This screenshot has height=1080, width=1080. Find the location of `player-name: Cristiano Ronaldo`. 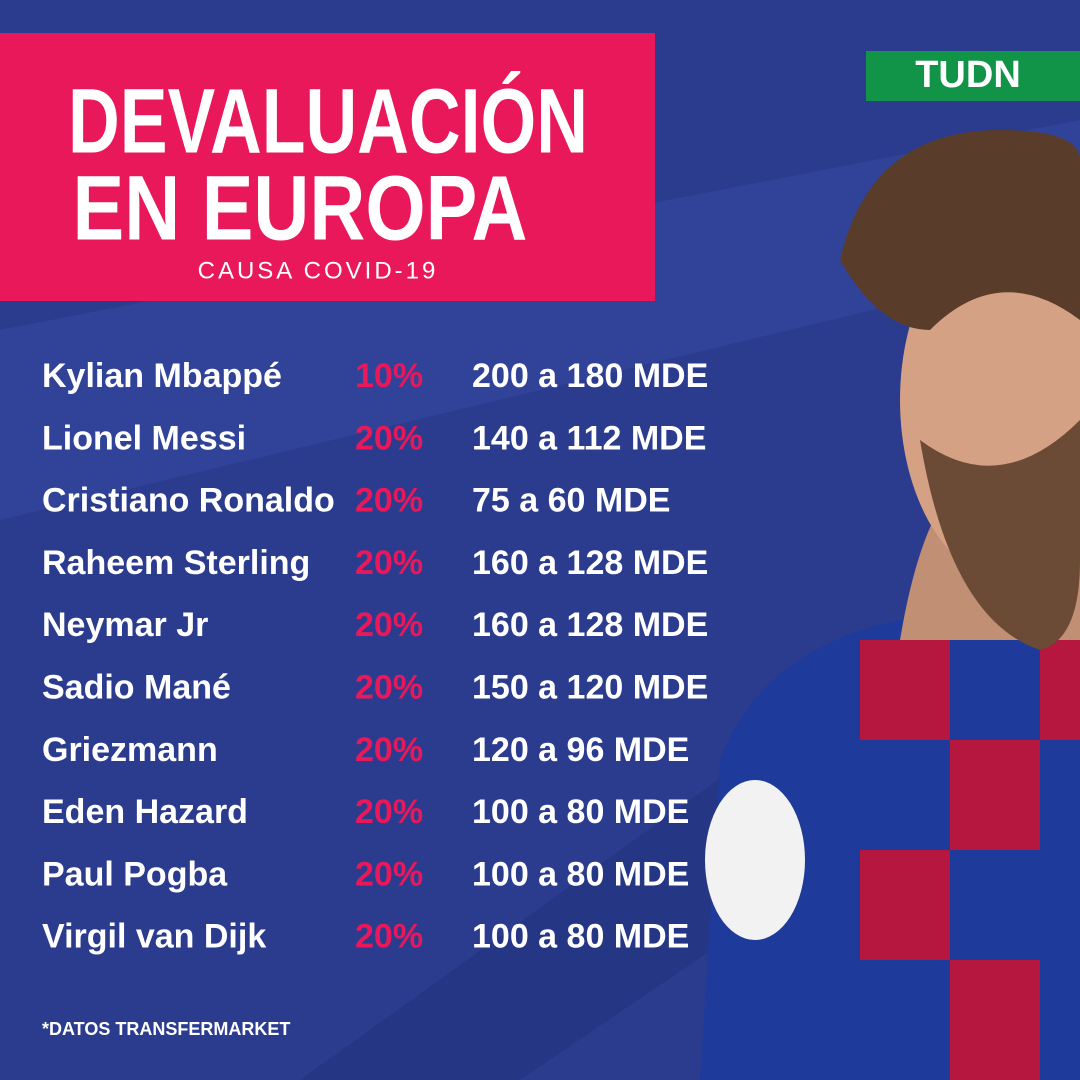

player-name: Cristiano Ronaldo is located at coordinates (188, 501).